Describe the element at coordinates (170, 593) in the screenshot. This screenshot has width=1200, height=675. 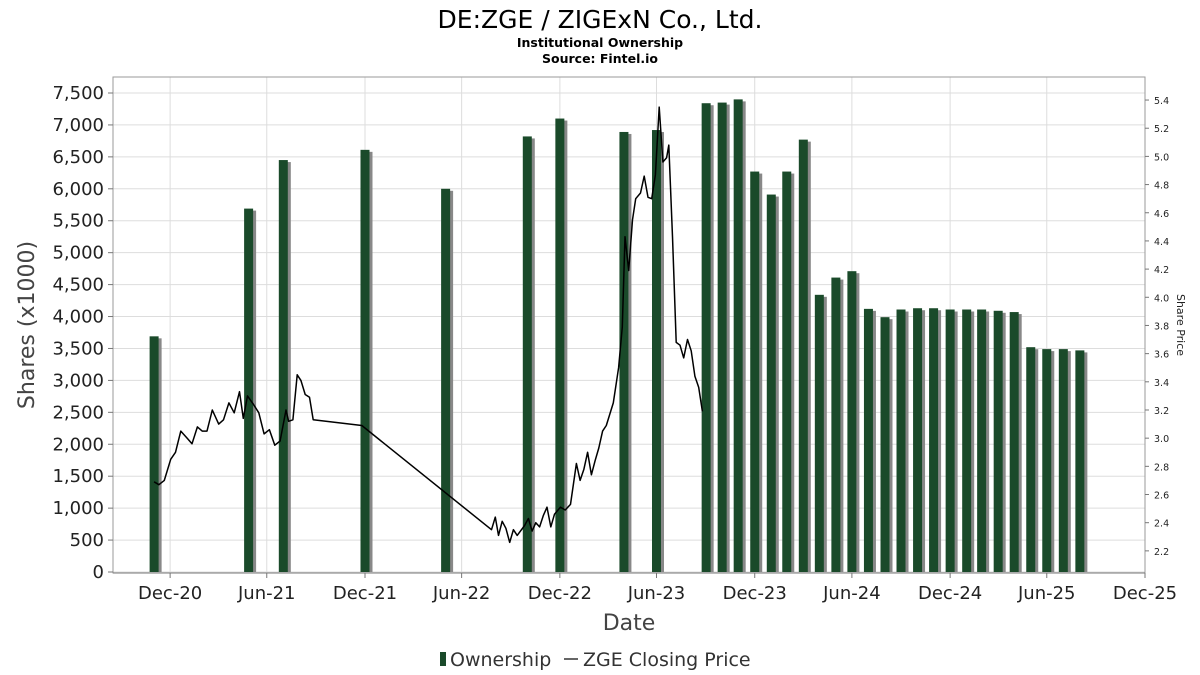
I see `x-tick-label: Dec-20` at that location.